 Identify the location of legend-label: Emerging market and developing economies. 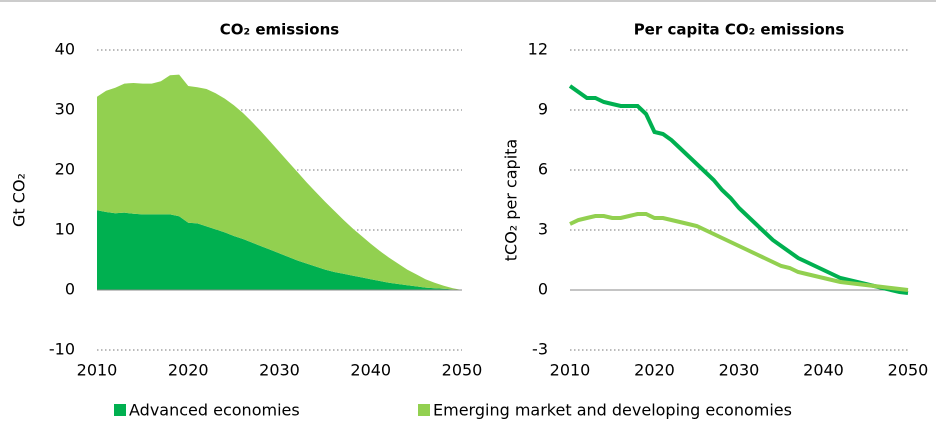
(612, 410).